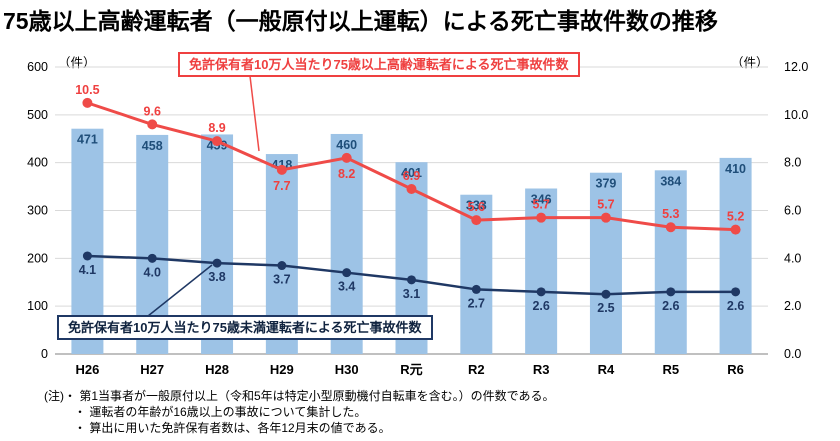 The image size is (840, 441). Describe the element at coordinates (152, 146) in the screenshot. I see `bar-value-label: 458` at that location.